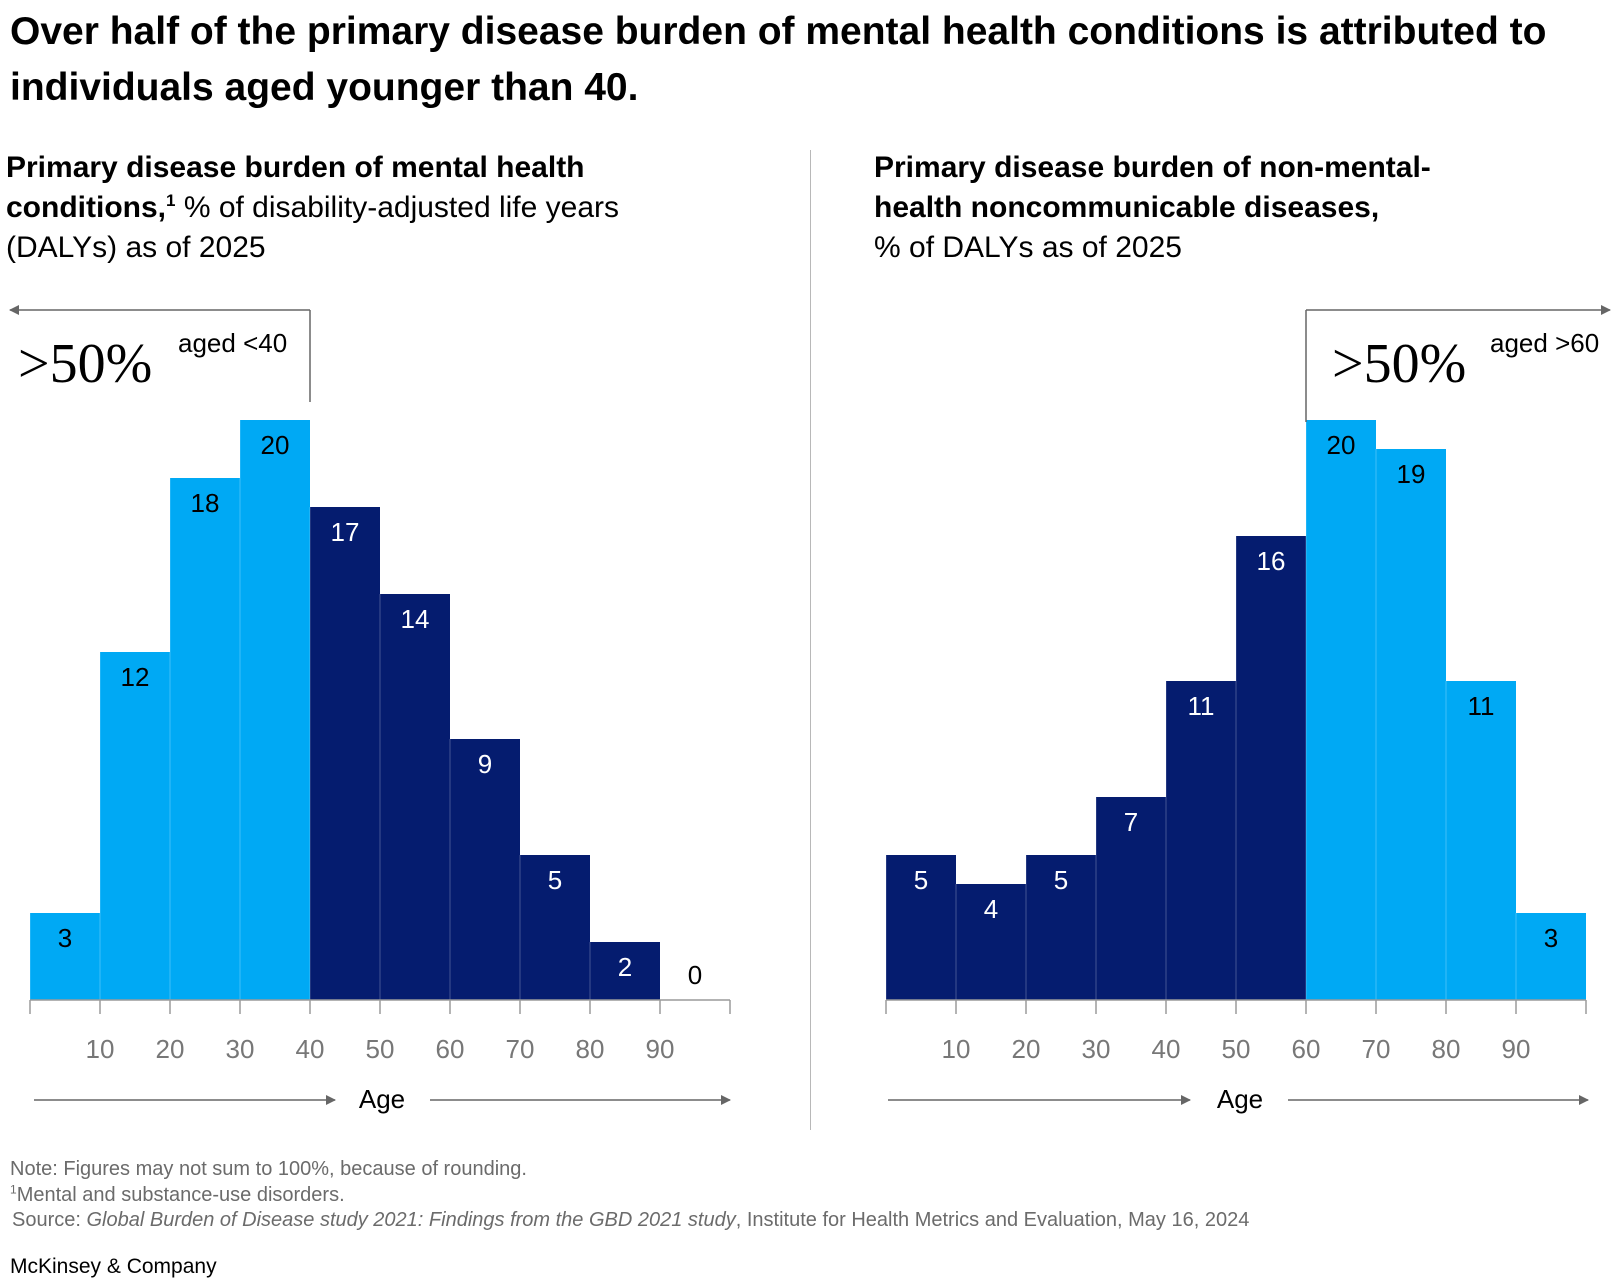 Image resolution: width=1618 pixels, height=1284 pixels. What do you see at coordinates (991, 909) in the screenshot?
I see `bar-value-label: 4` at bounding box center [991, 909].